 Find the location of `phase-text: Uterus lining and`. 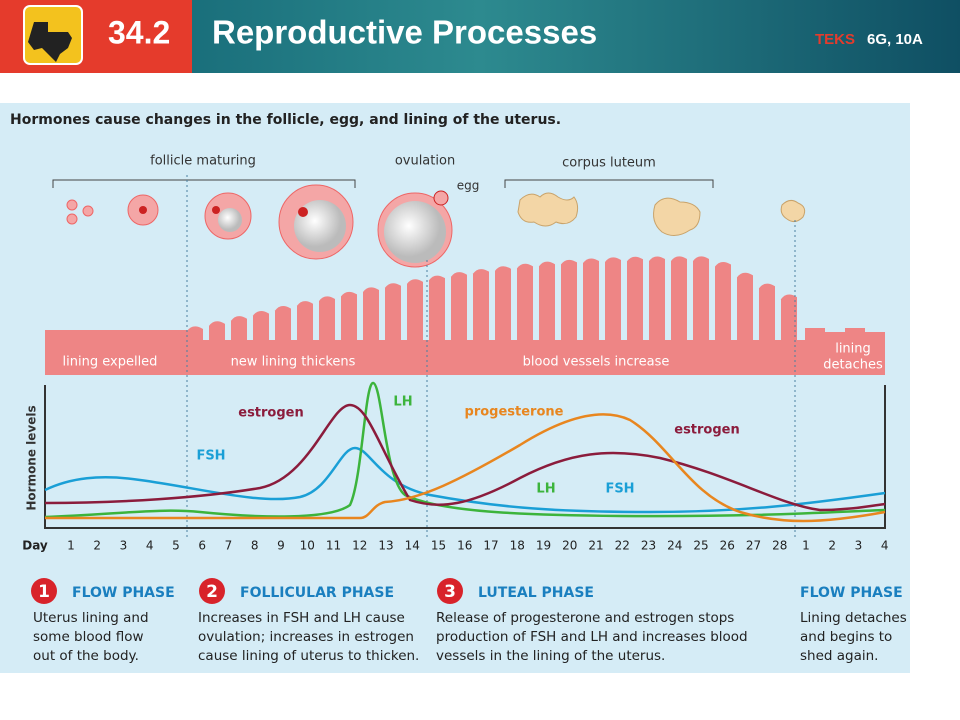

phase-text: Uterus lining and is located at coordinates (91, 618).